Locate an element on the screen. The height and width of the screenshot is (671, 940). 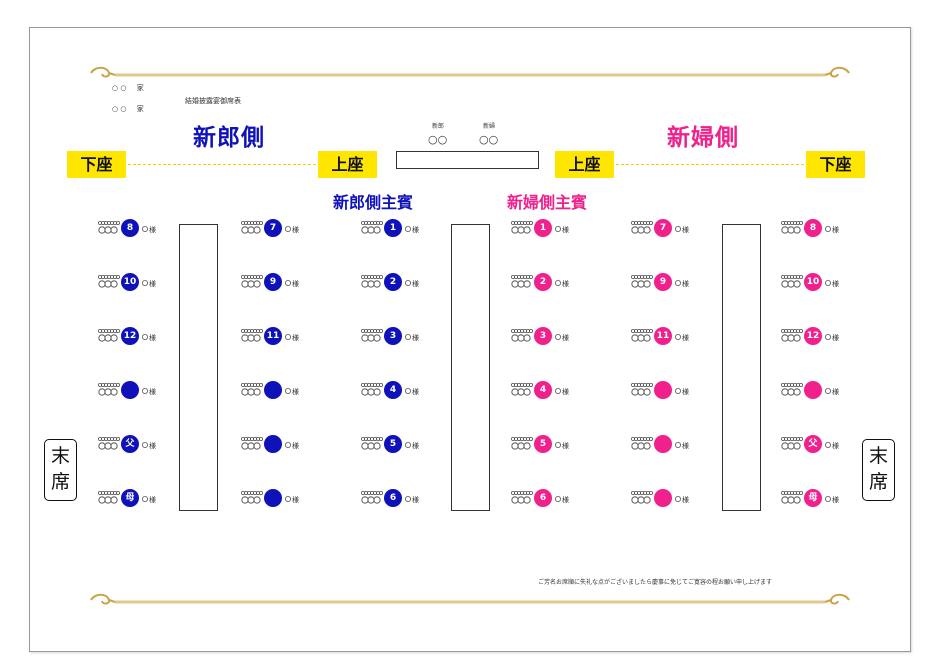
bottom-ornament-line is located at coordinates (470, 599).